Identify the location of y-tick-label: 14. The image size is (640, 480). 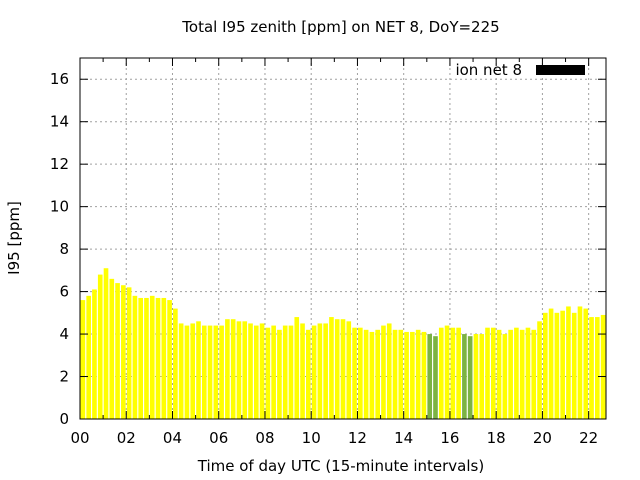
(59, 122).